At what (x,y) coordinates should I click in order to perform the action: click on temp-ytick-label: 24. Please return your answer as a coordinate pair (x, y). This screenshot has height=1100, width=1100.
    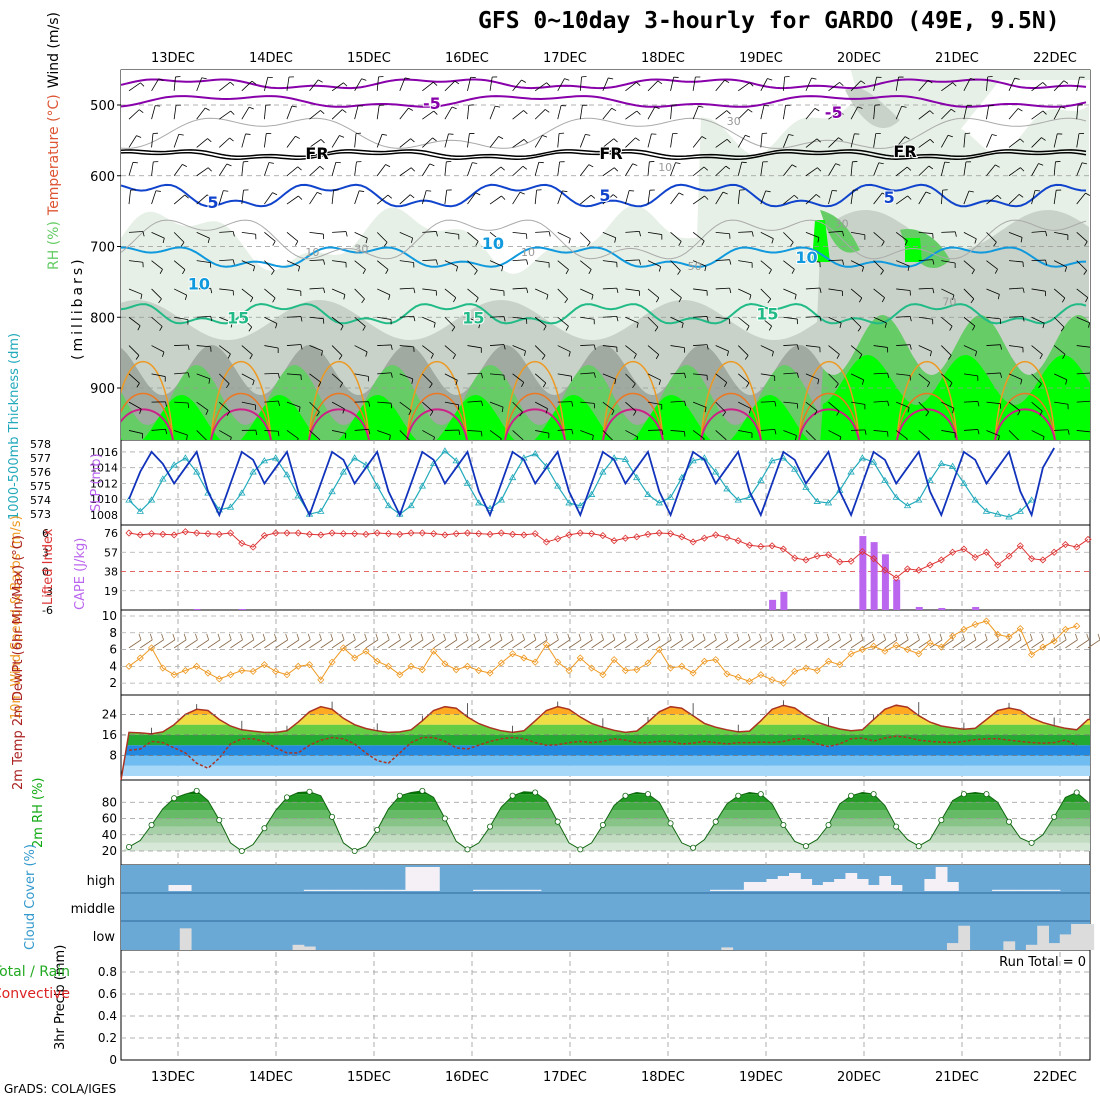
    Looking at the image, I should click on (109, 714).